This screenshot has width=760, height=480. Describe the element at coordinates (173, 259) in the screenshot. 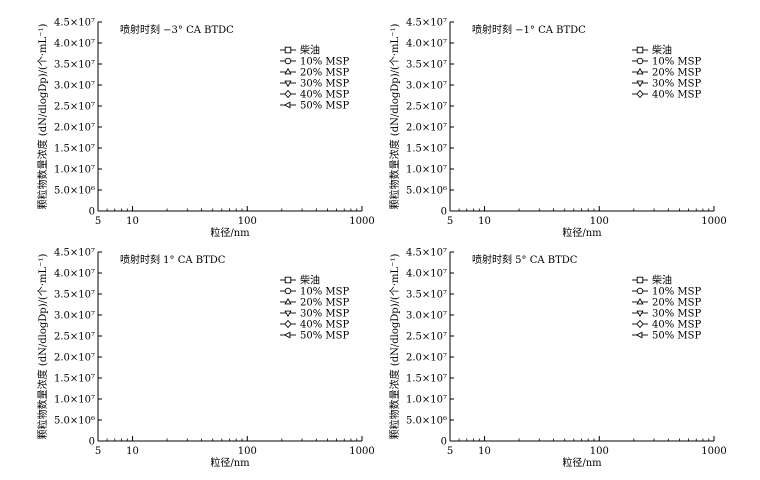

I see `chart-title: 喷射时刻 1° CA BTDC` at that location.